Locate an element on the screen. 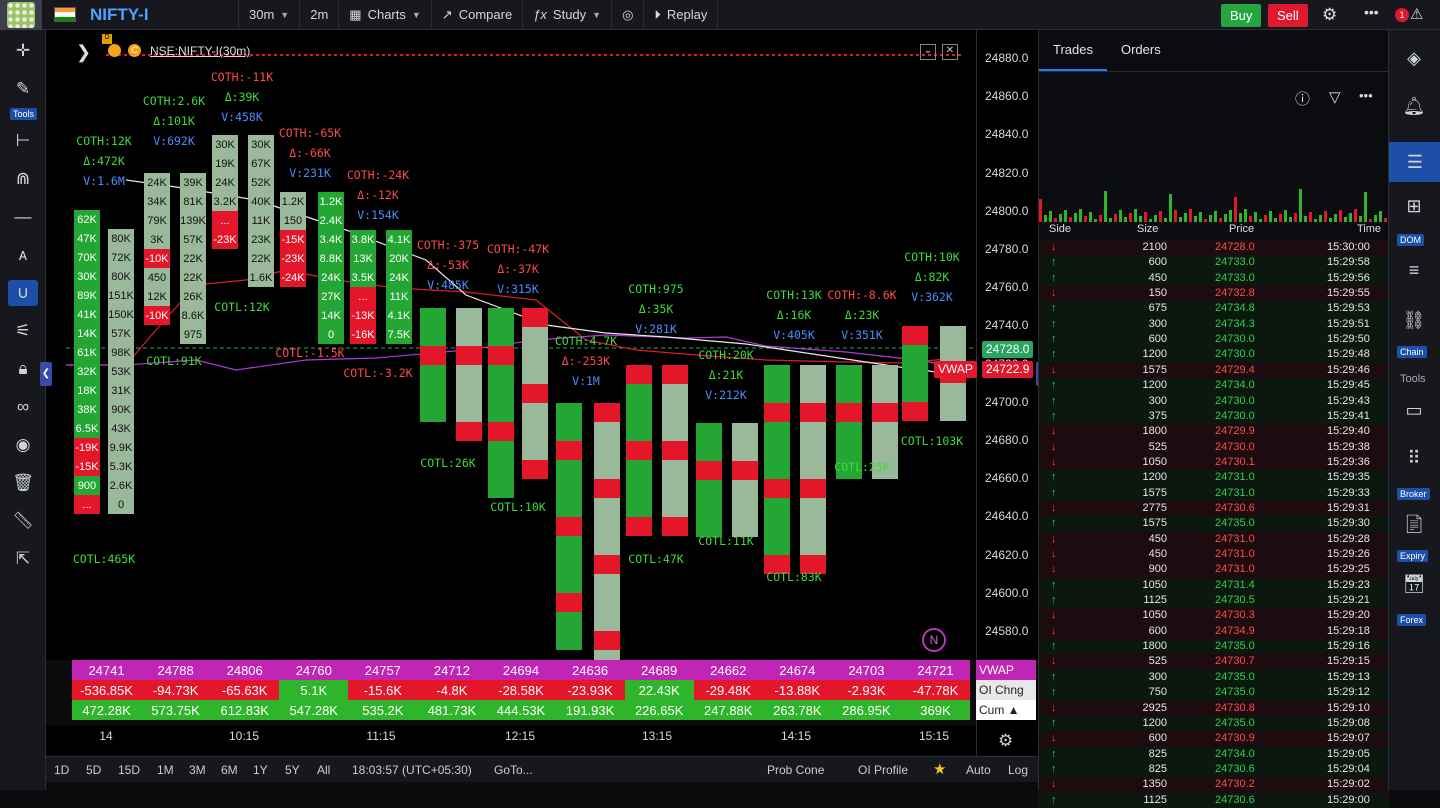 This screenshot has width=1440, height=808. grid-apps-icon: ⠿ is located at coordinates (1414, 457).